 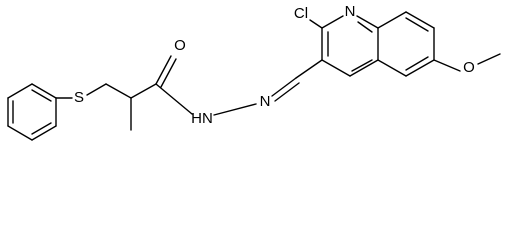 What do you see at coordinates (202, 118) in the screenshot?
I see `atom-label: HN` at bounding box center [202, 118].